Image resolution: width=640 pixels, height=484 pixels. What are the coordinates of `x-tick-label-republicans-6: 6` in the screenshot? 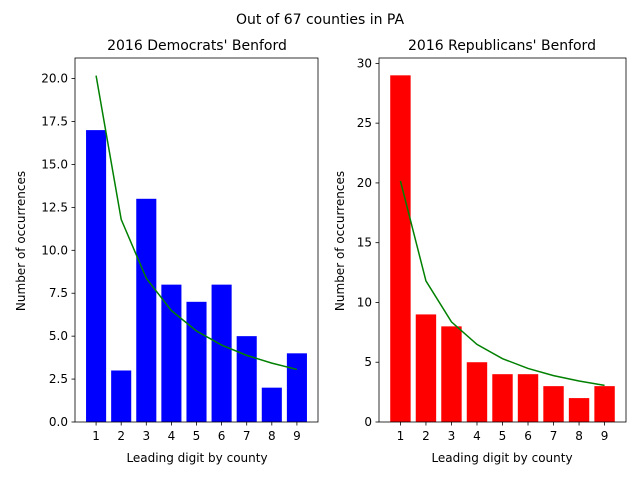 It's located at (528, 436).